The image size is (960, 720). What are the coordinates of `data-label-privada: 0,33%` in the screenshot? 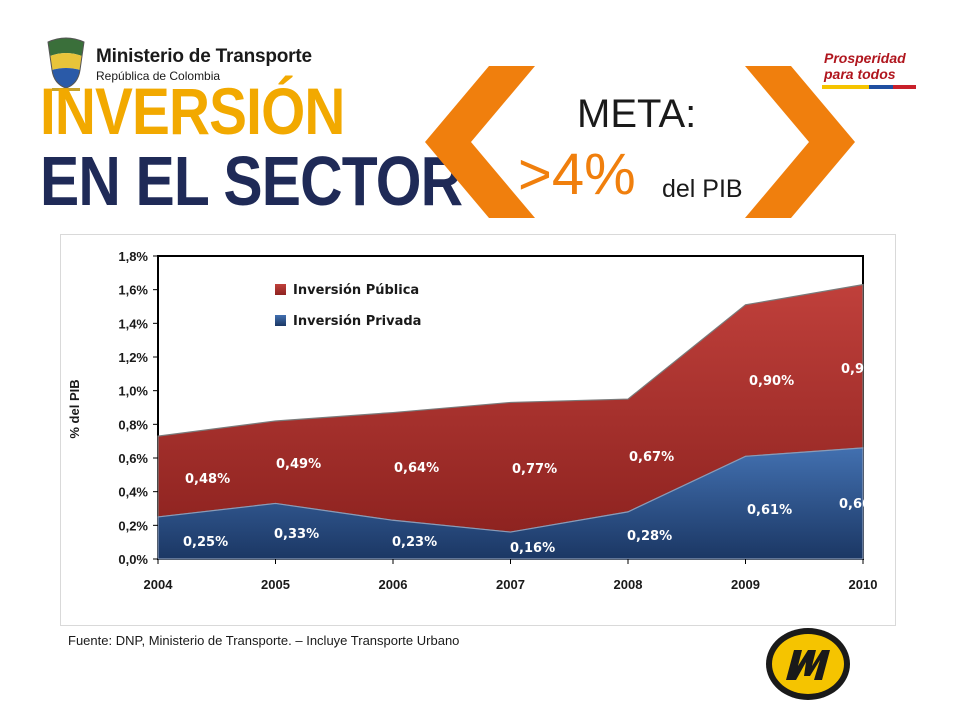 It's located at (296, 534).